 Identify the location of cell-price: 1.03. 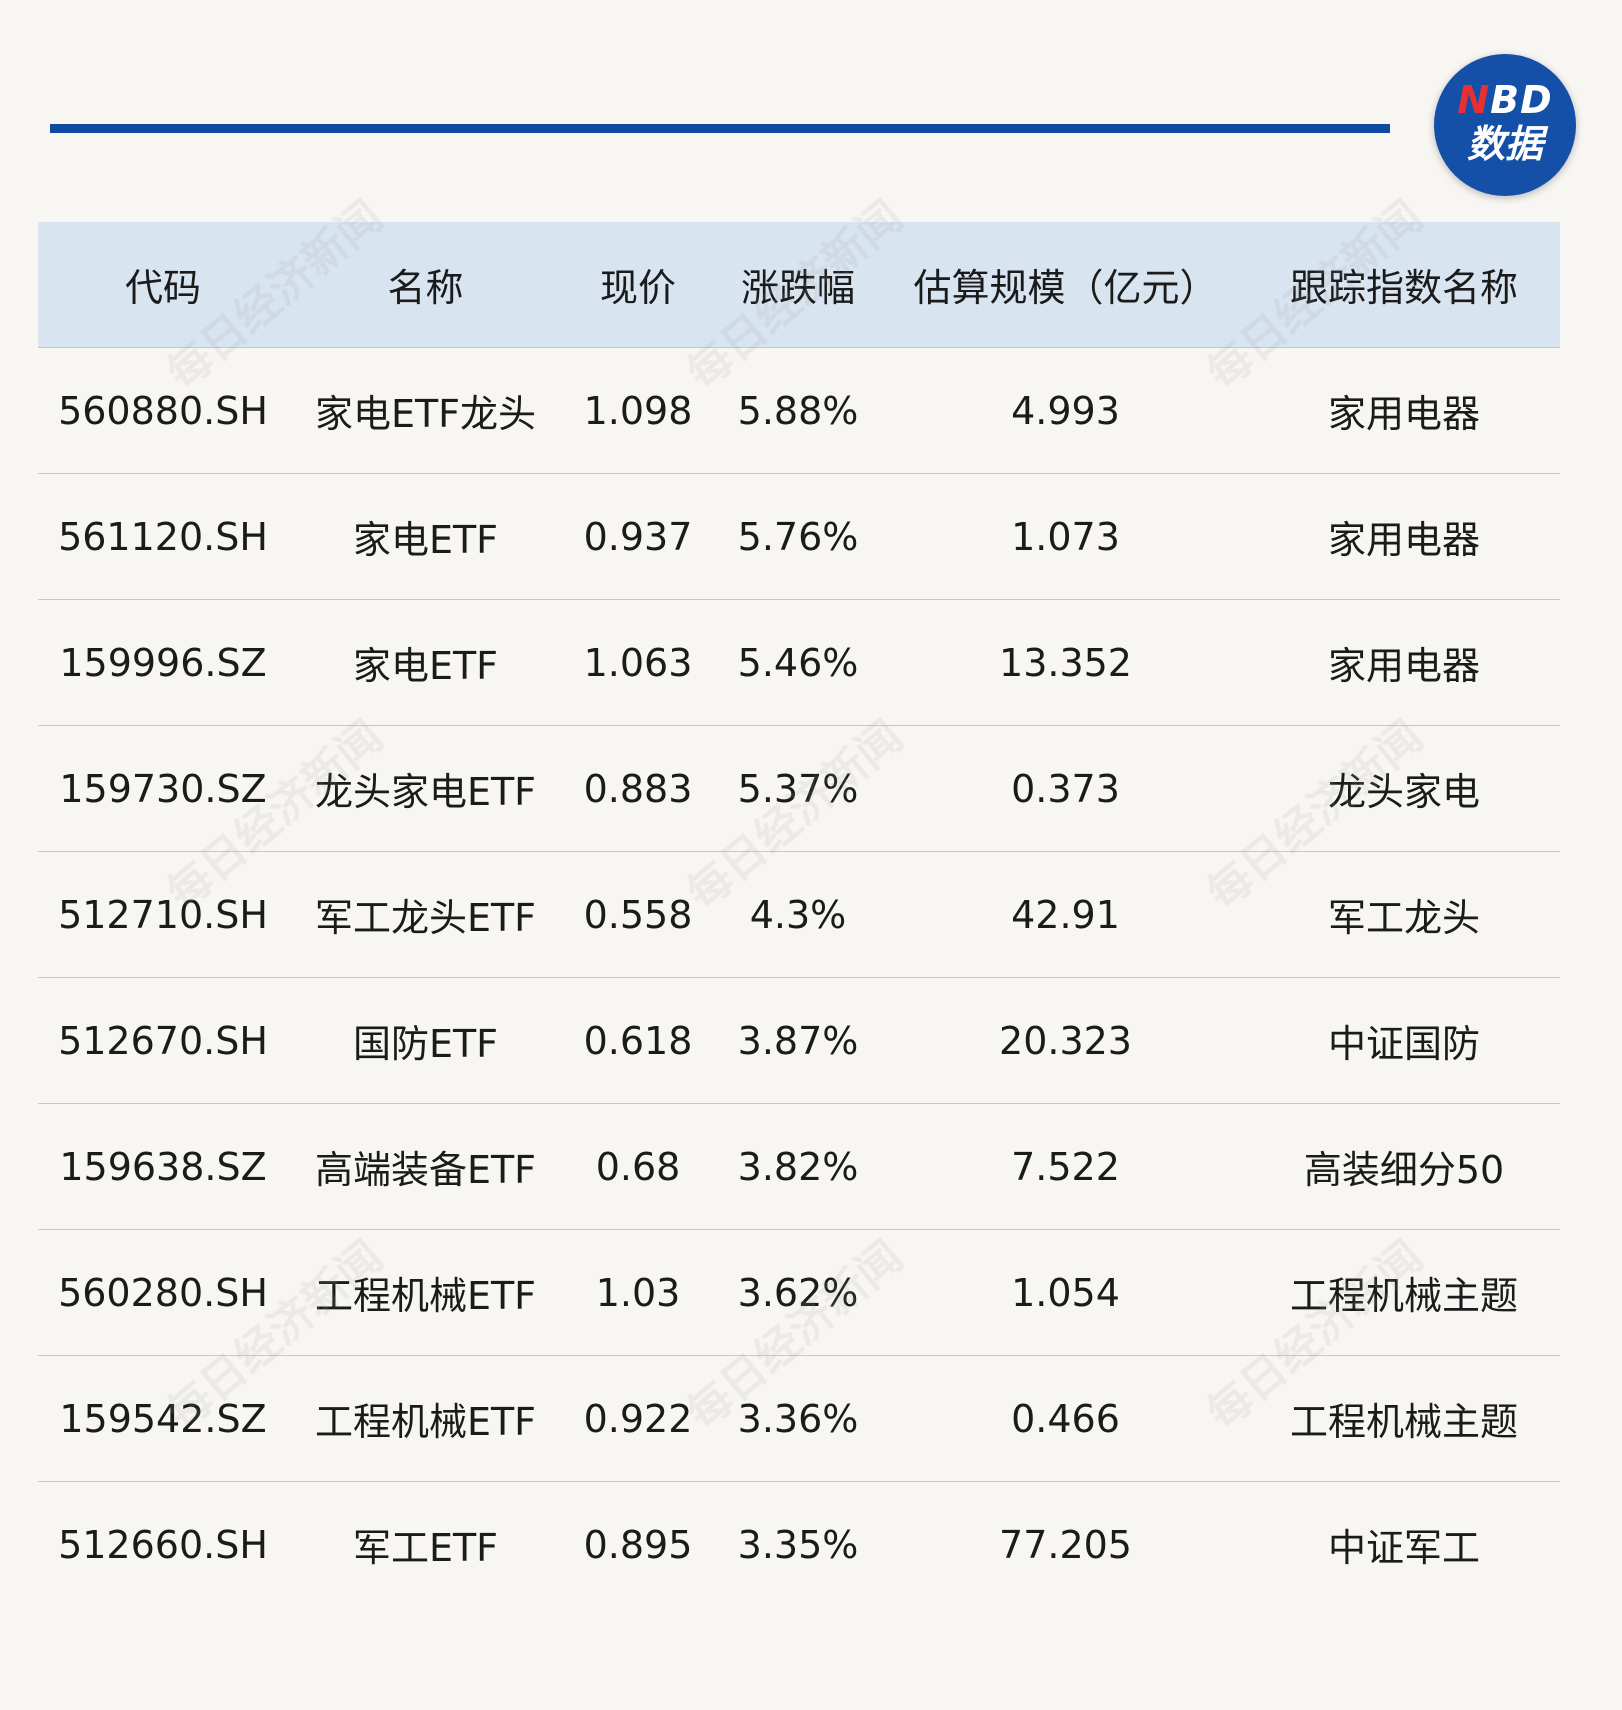
(638, 1292).